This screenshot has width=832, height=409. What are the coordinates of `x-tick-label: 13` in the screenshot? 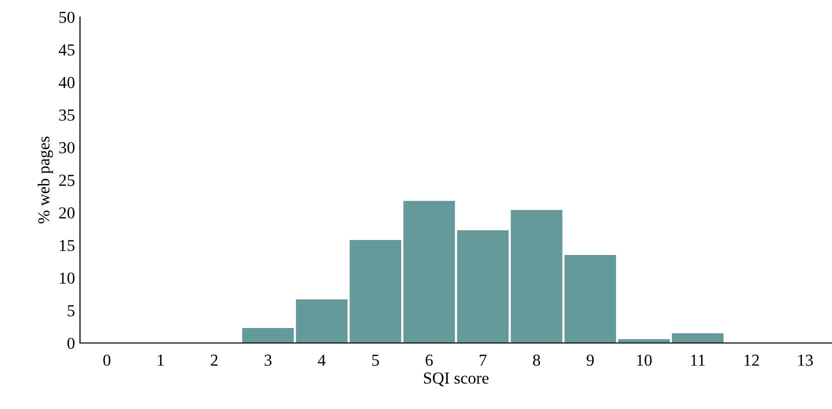 It's located at (805, 360).